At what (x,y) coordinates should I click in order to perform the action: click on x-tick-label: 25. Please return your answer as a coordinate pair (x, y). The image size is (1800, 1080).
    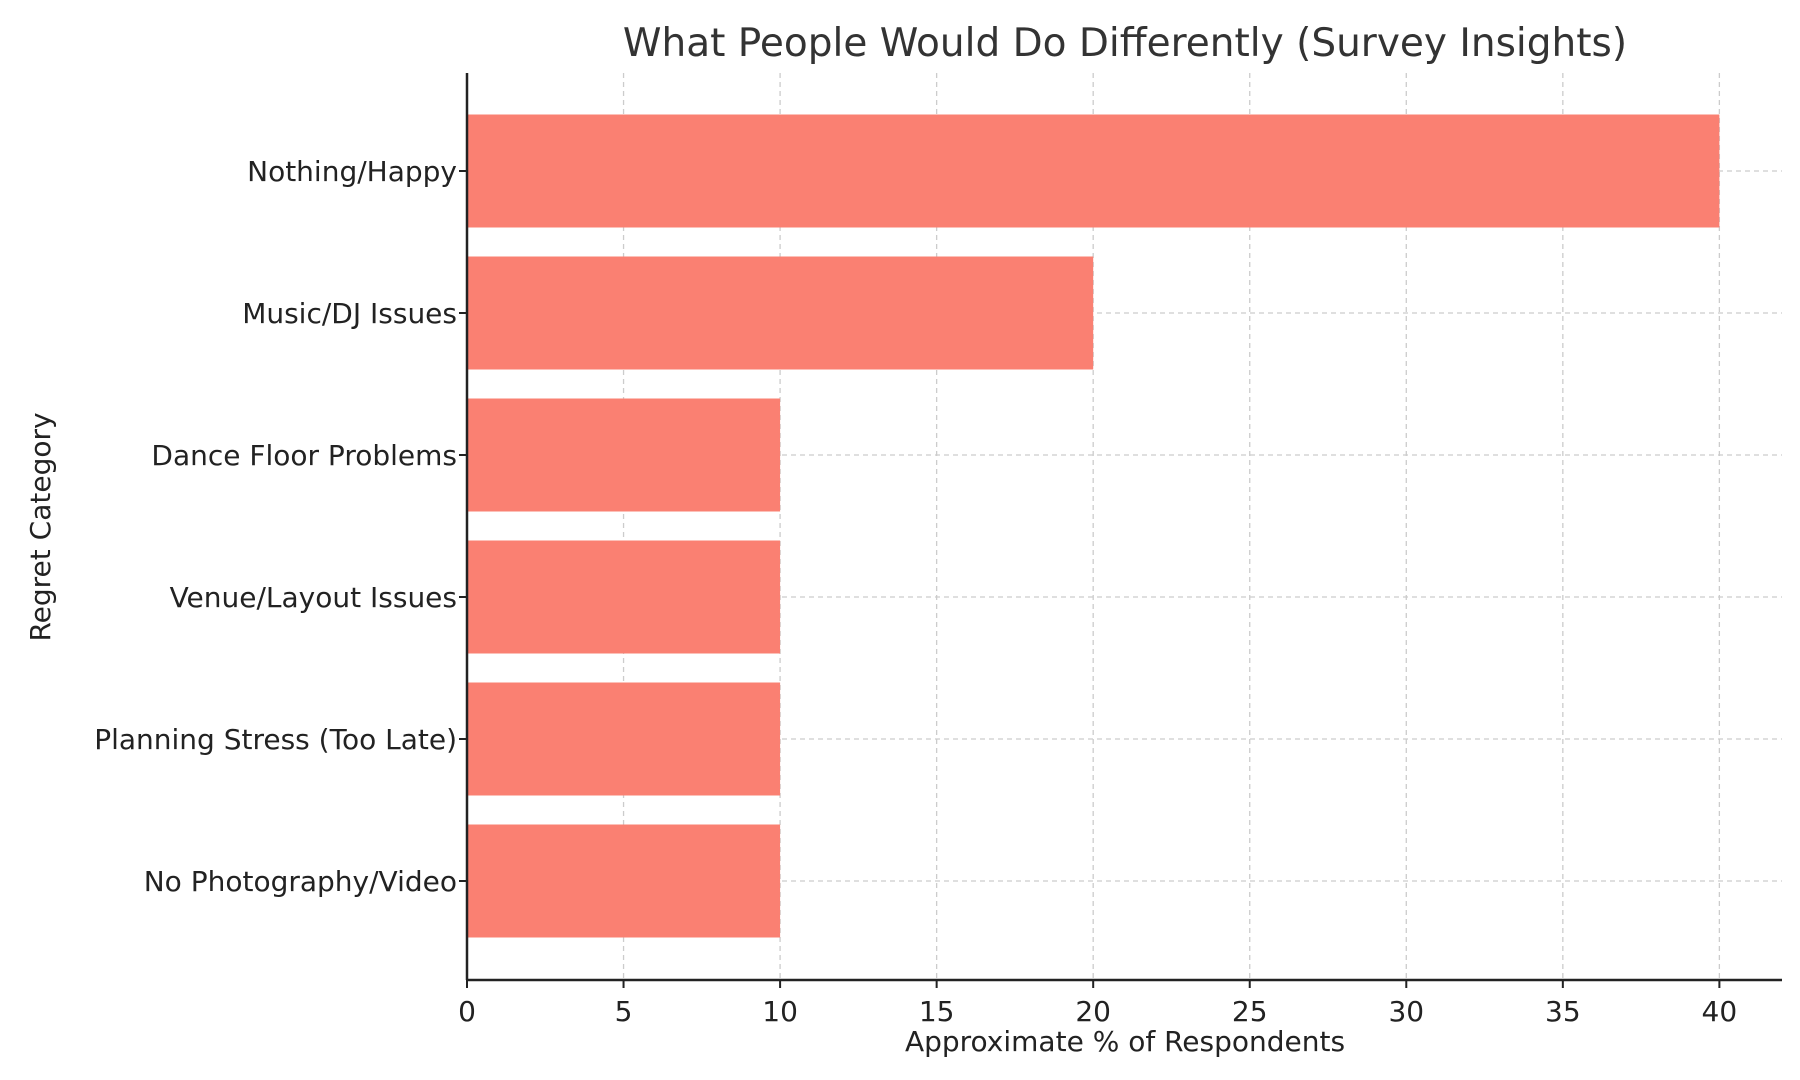
    Looking at the image, I should click on (1250, 1011).